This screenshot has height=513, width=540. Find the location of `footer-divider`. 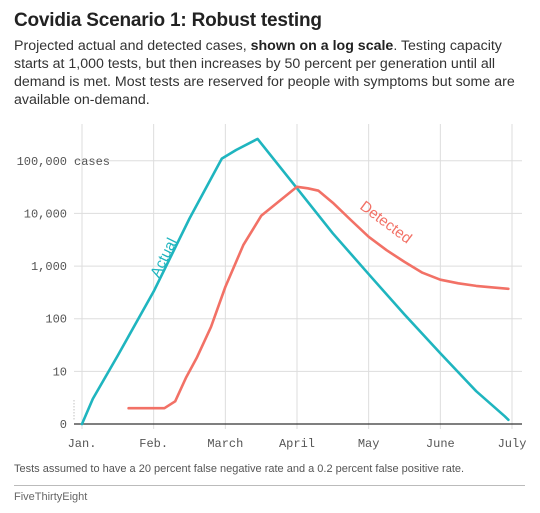

footer-divider is located at coordinates (269, 485).